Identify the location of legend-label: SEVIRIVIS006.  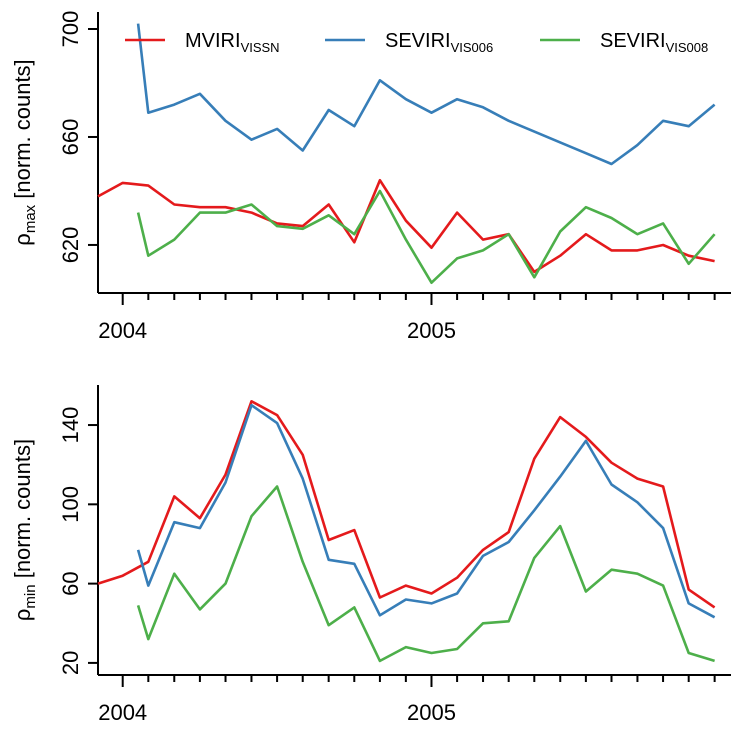
(439, 42).